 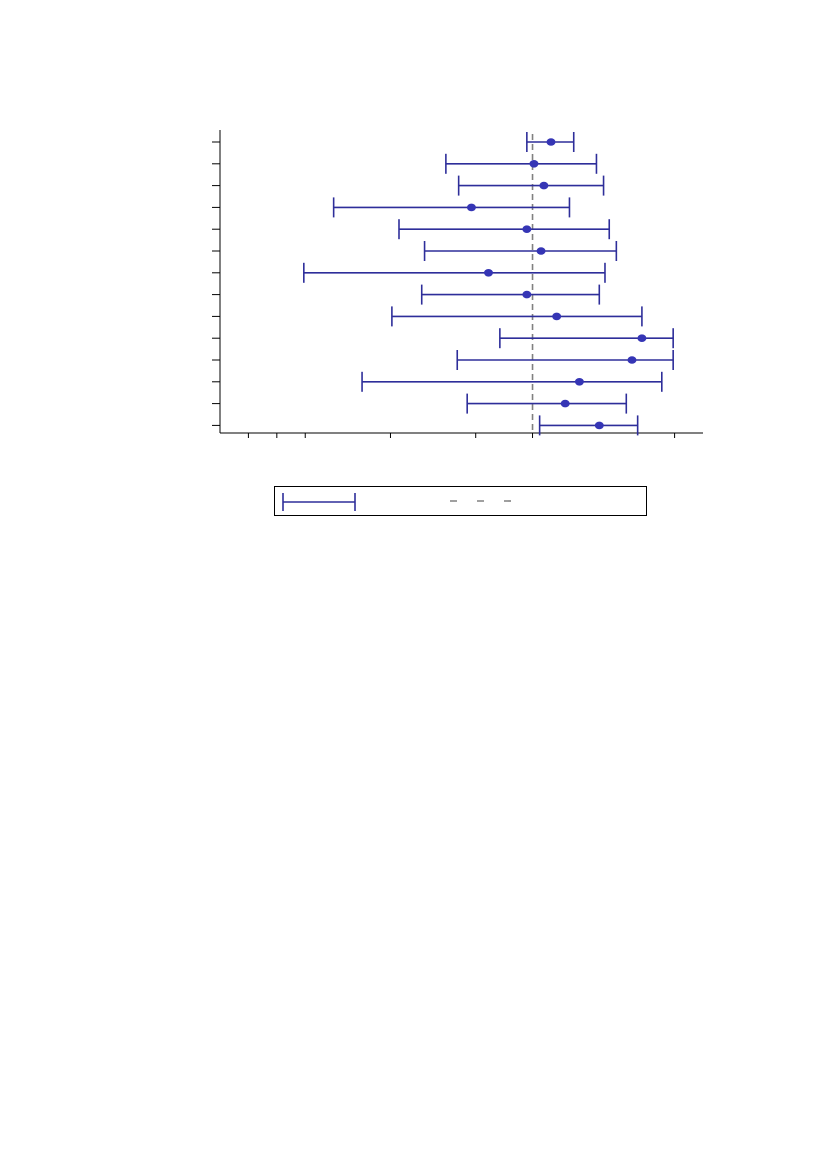 What do you see at coordinates (460, 501) in the screenshot?
I see `legend` at bounding box center [460, 501].